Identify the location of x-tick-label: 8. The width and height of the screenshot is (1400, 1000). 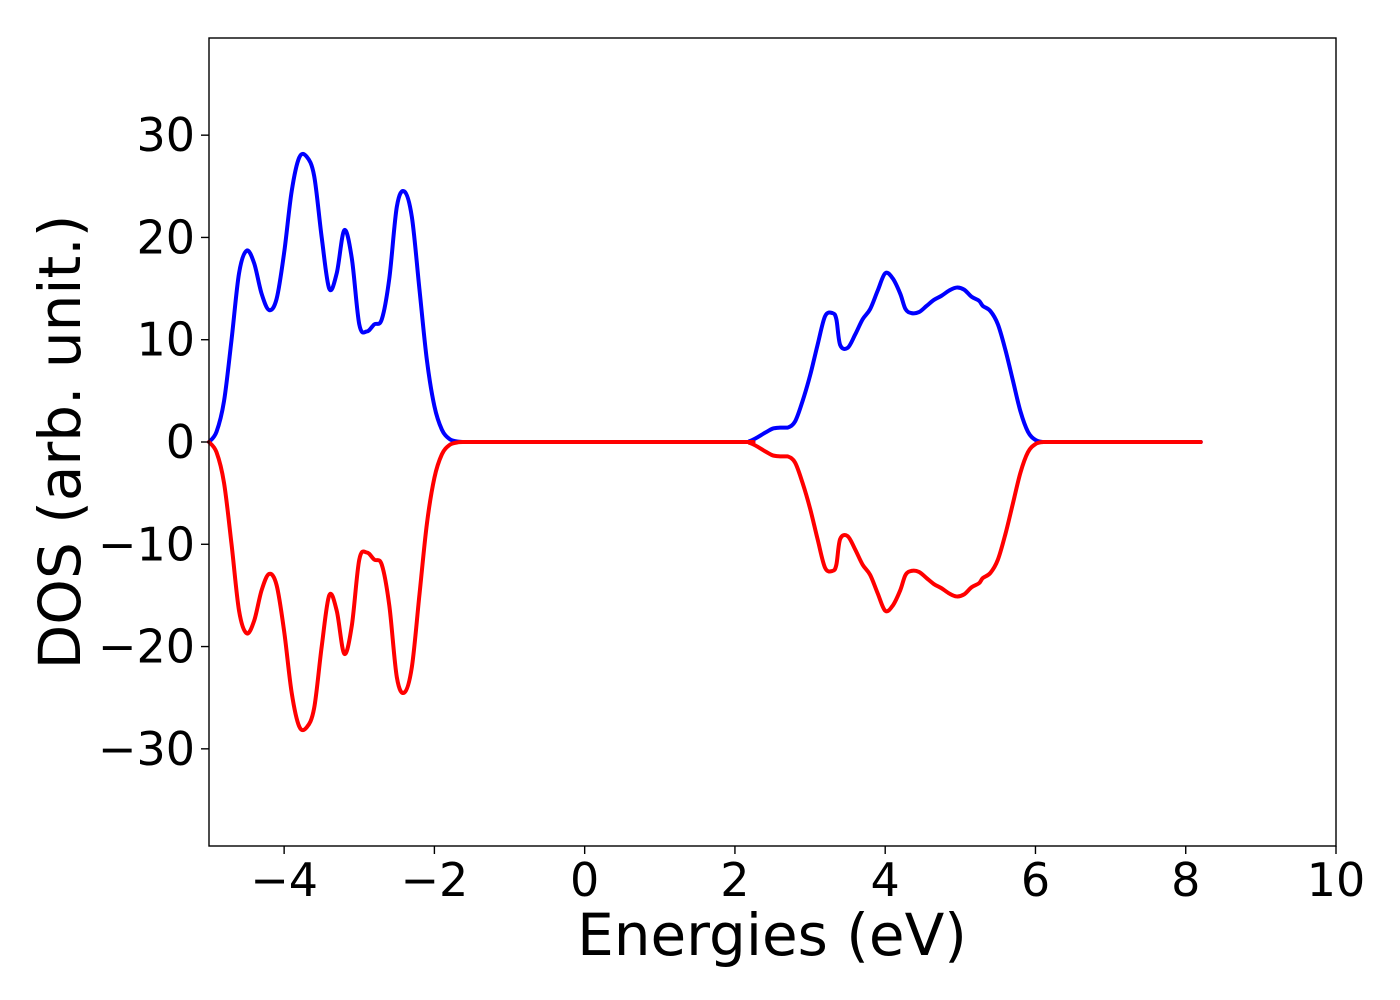
(1185, 880).